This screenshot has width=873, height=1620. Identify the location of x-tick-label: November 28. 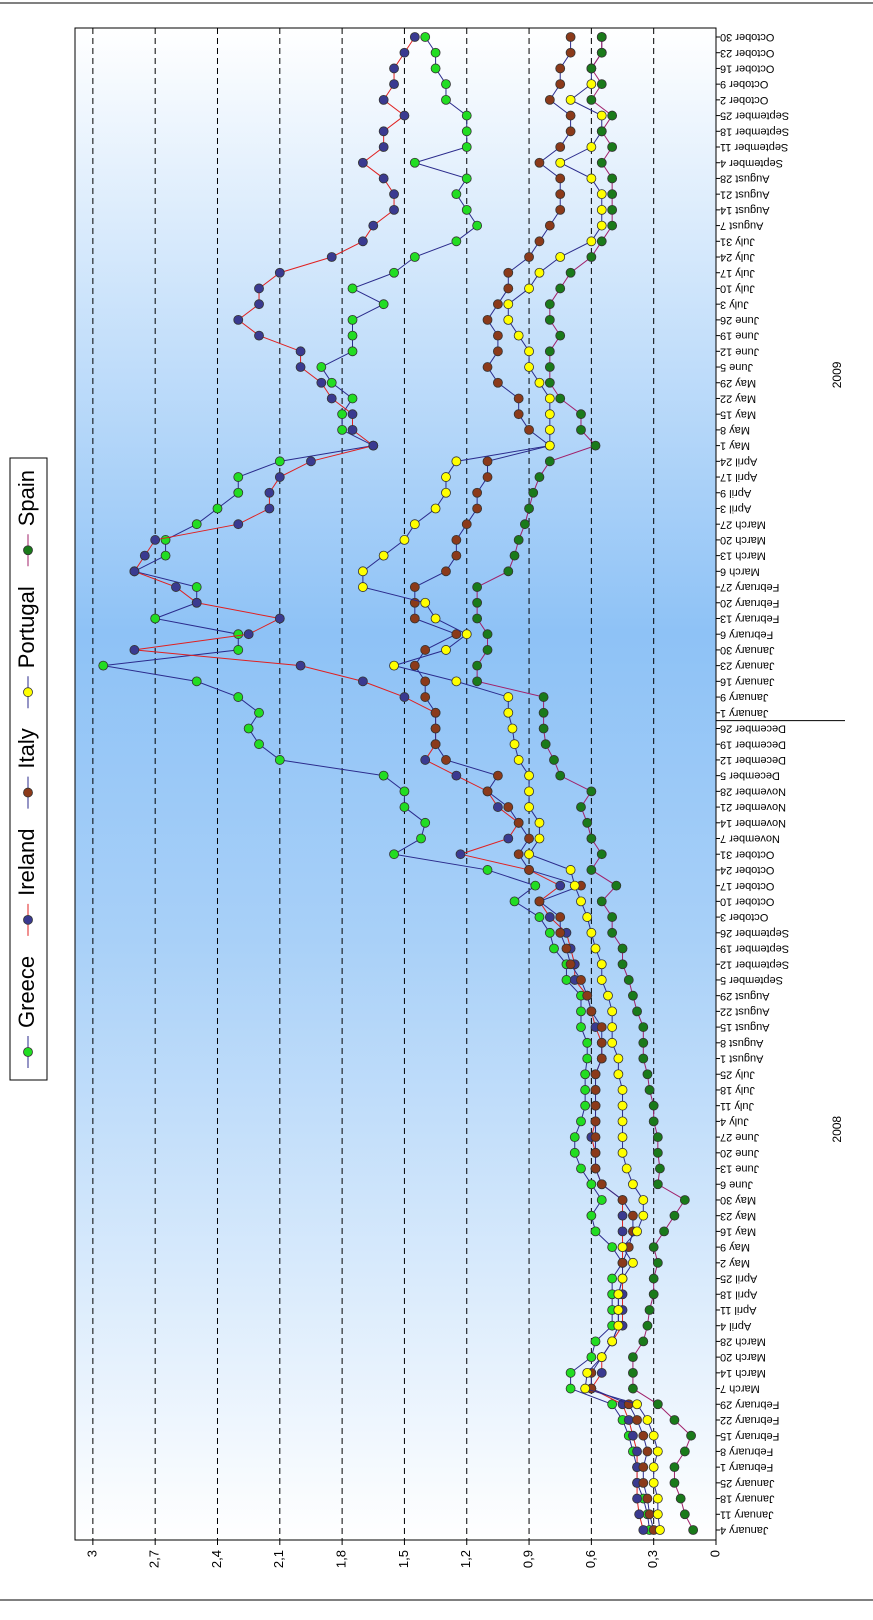
(753, 791).